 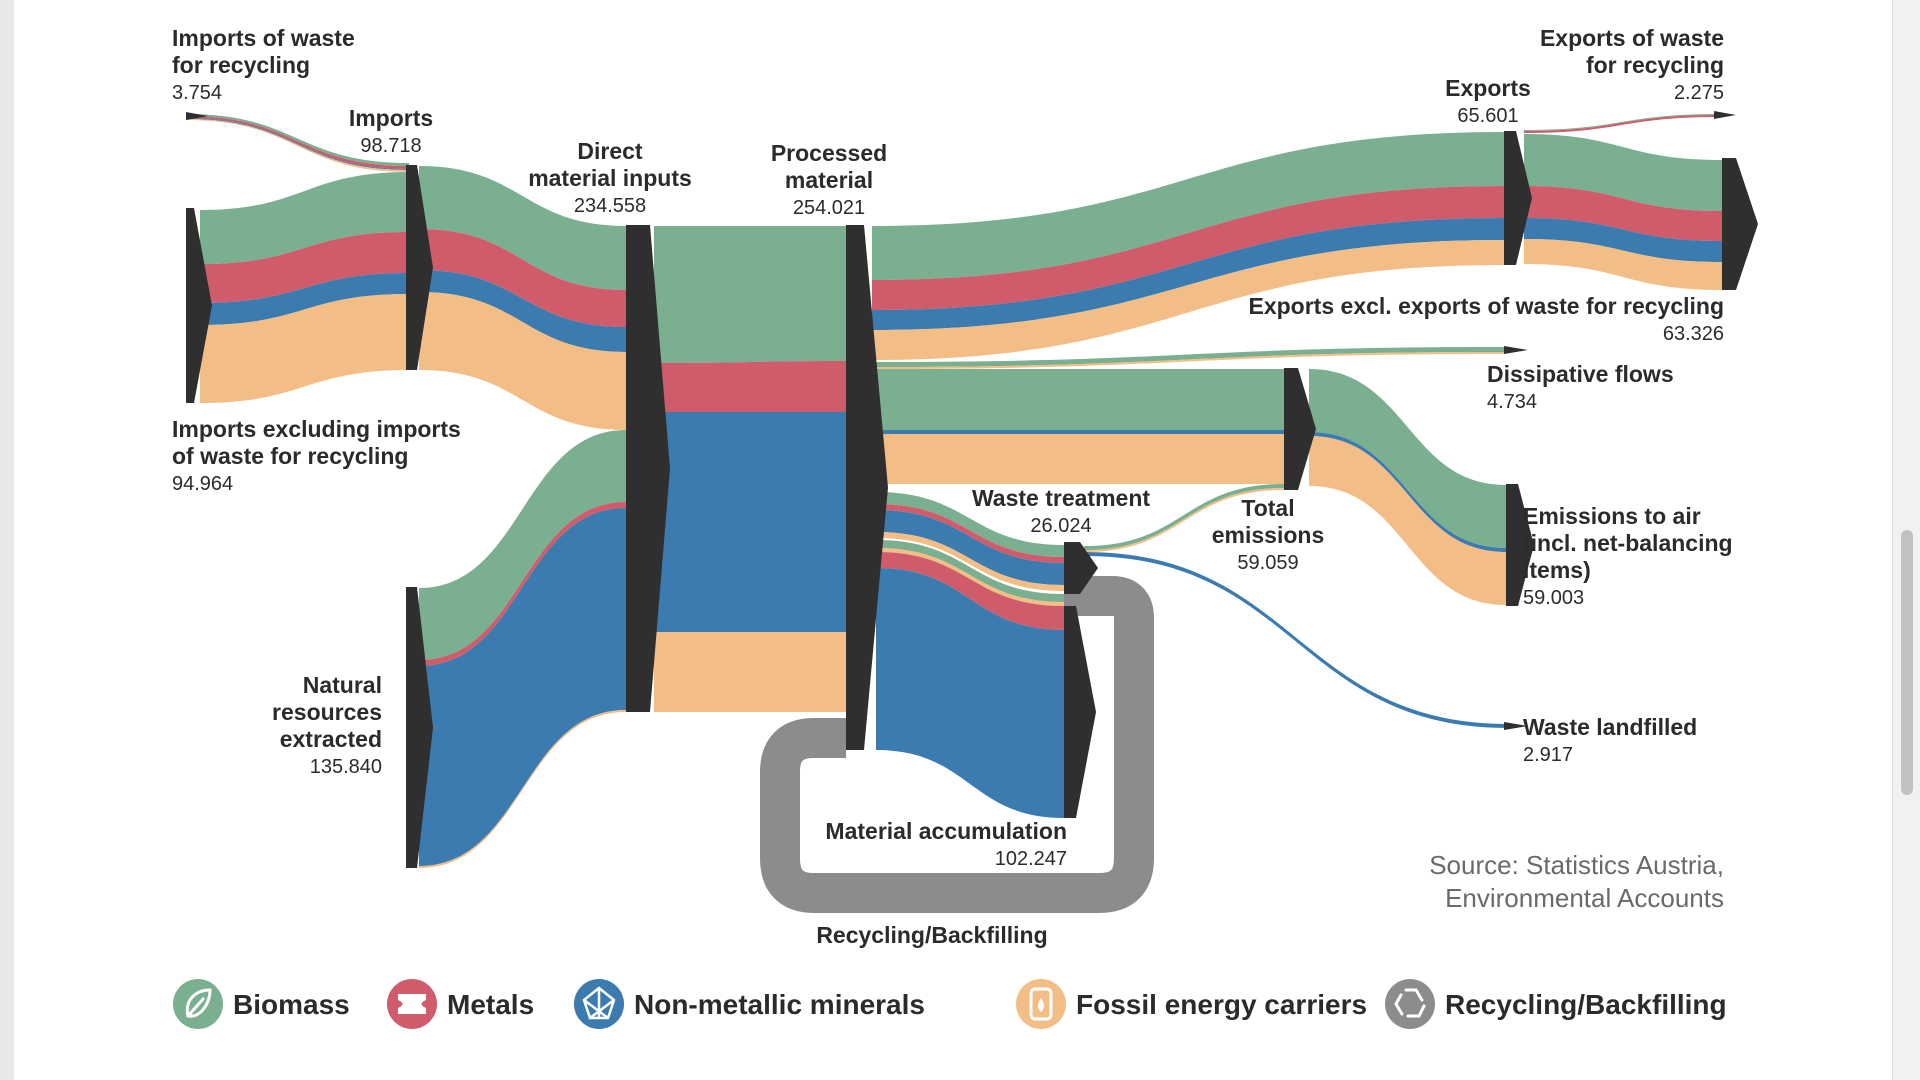 What do you see at coordinates (867, 487) in the screenshot?
I see `node-processed` at bounding box center [867, 487].